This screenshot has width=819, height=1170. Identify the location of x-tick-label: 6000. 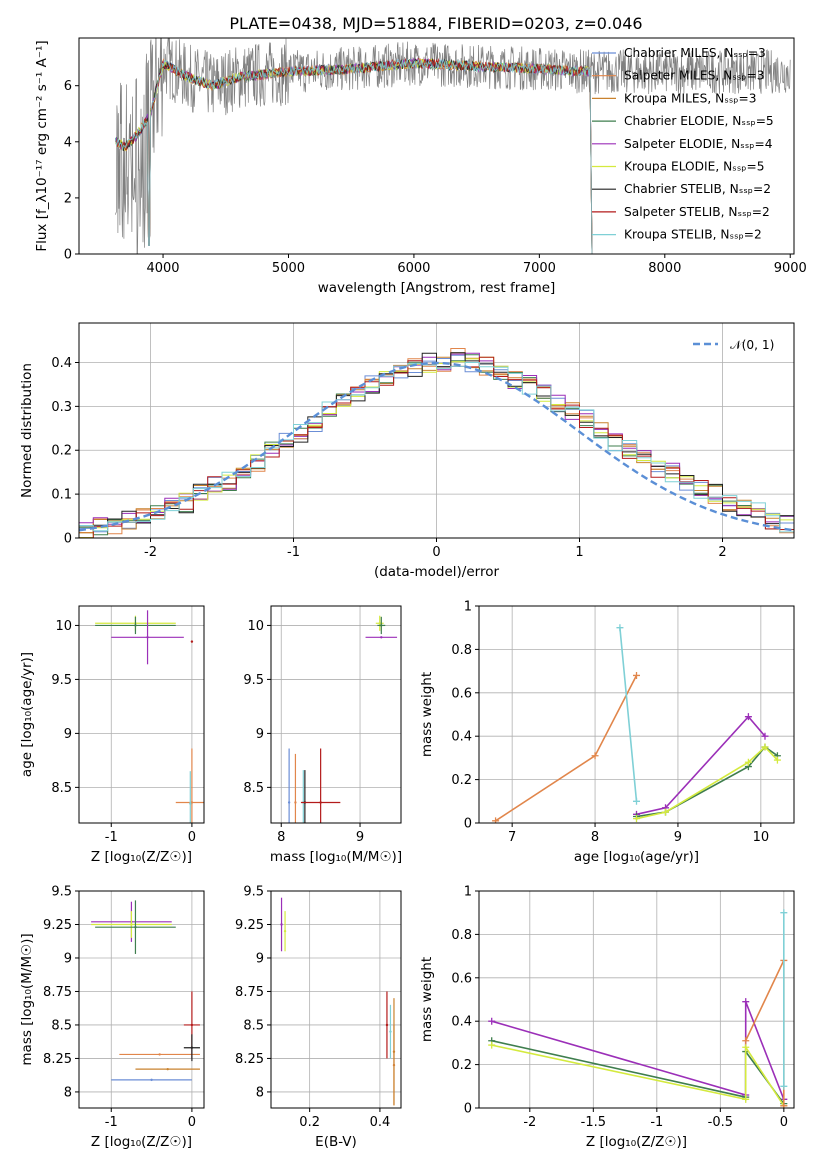
(413, 268).